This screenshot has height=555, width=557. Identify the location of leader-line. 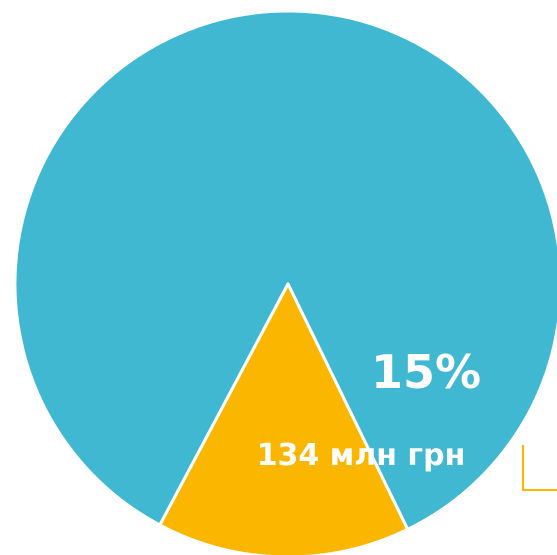
(539, 468).